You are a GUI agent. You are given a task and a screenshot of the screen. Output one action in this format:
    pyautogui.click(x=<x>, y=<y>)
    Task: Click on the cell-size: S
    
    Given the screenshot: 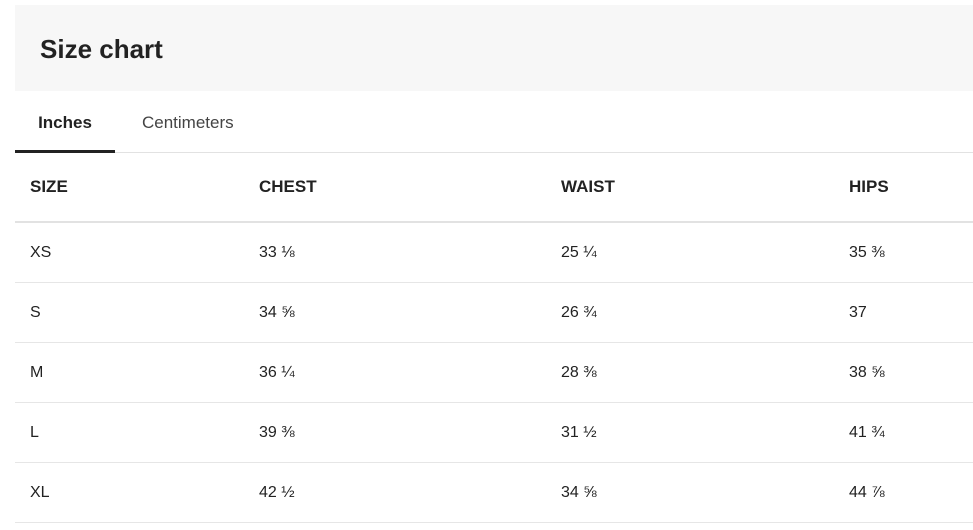 What is the action you would take?
    pyautogui.click(x=137, y=312)
    